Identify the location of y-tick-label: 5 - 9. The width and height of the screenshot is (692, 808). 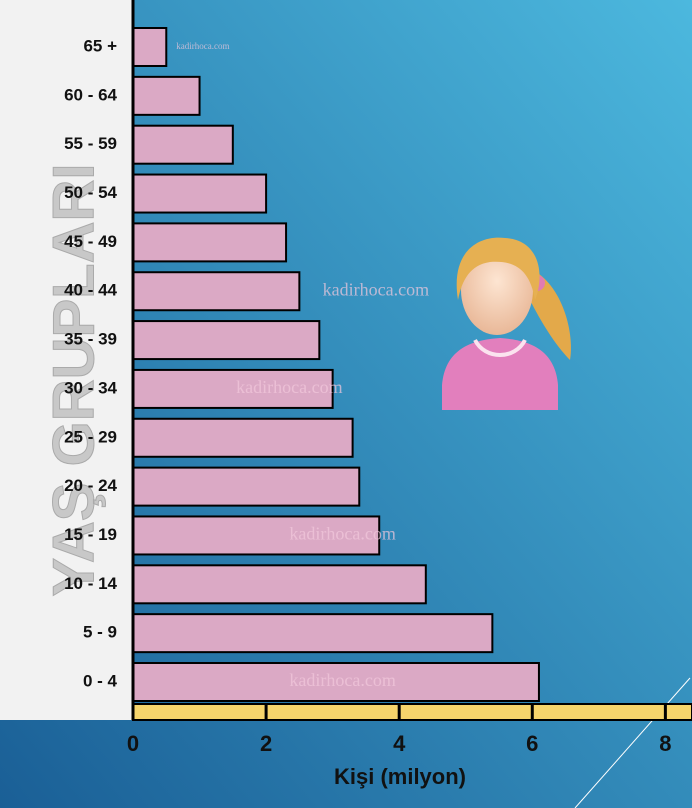
(100, 632).